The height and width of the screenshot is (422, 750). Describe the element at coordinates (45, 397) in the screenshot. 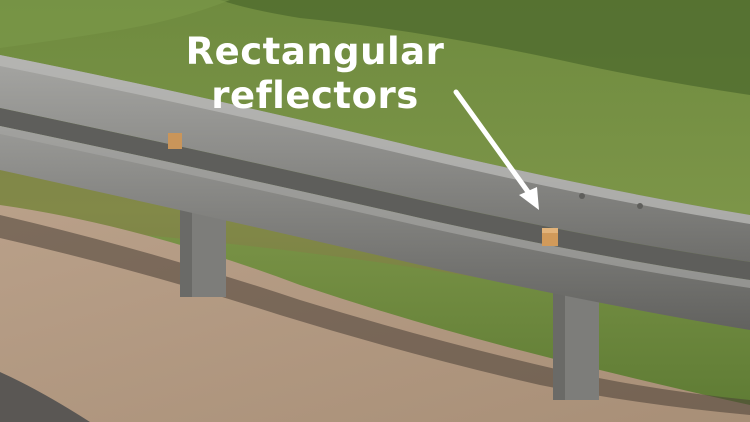

I see `asphalt-edge` at that location.